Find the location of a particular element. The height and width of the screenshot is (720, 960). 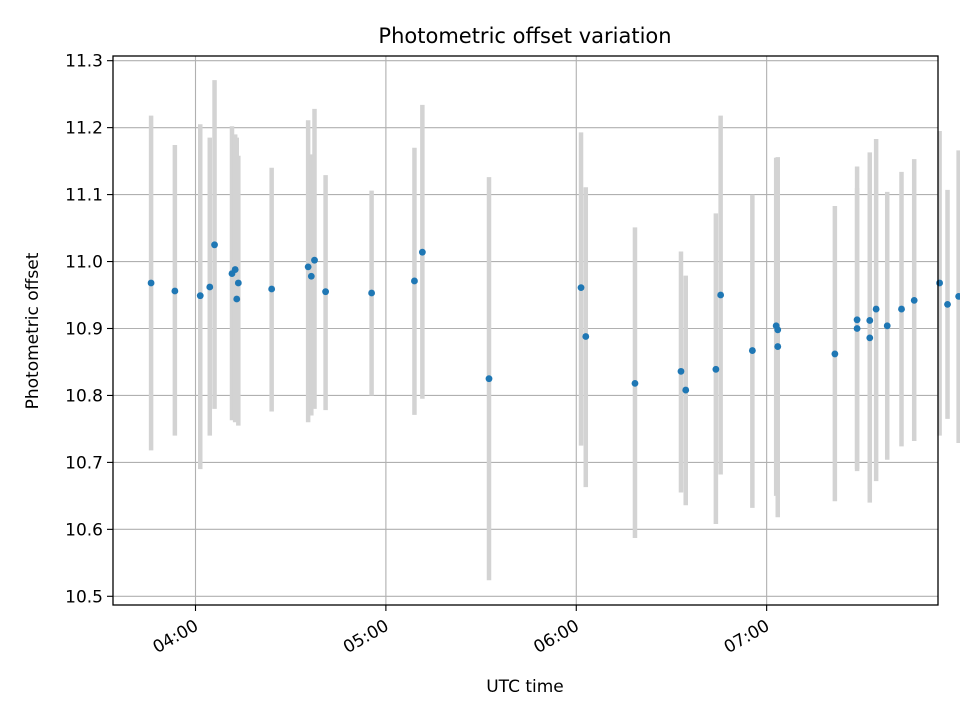

y-tick-label: 11.3 is located at coordinates (84, 62).